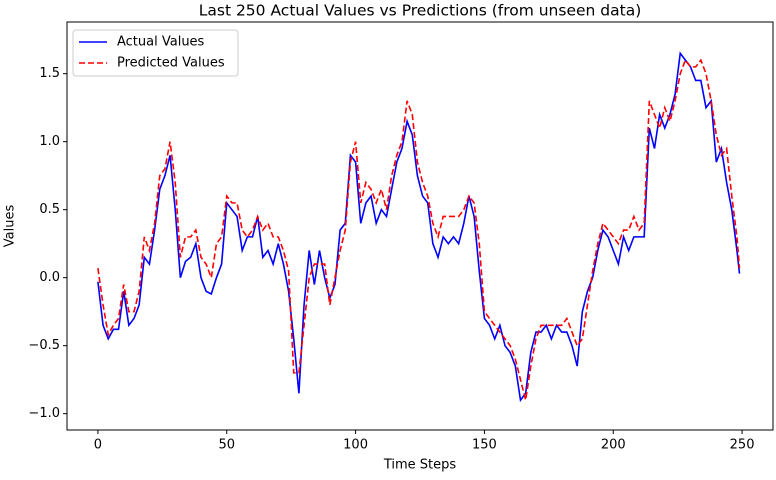 The image size is (776, 480). What do you see at coordinates (44, 345) in the screenshot?
I see `y-tick-label: −0.5` at bounding box center [44, 345].